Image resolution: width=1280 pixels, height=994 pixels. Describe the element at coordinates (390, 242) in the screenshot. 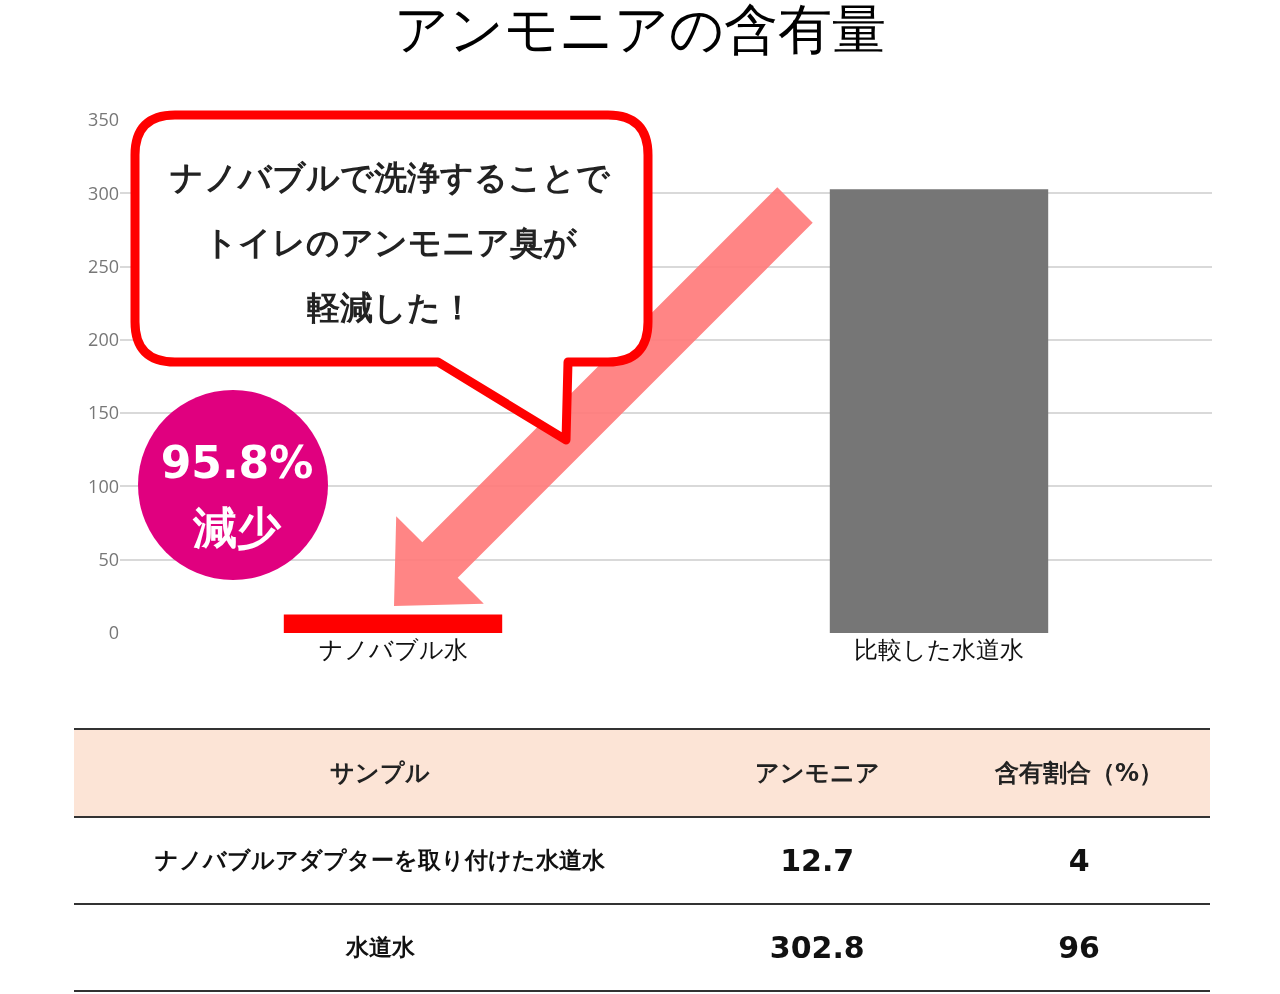

I see `annotation: トイレのアンモニア臭が` at that location.